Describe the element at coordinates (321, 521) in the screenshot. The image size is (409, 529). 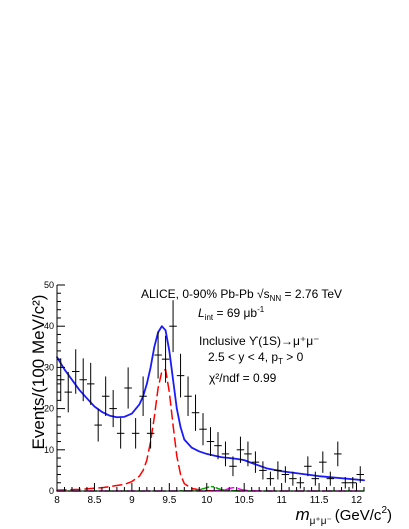
I see `x-axis-label-sub: μ⁺μ⁻` at that location.